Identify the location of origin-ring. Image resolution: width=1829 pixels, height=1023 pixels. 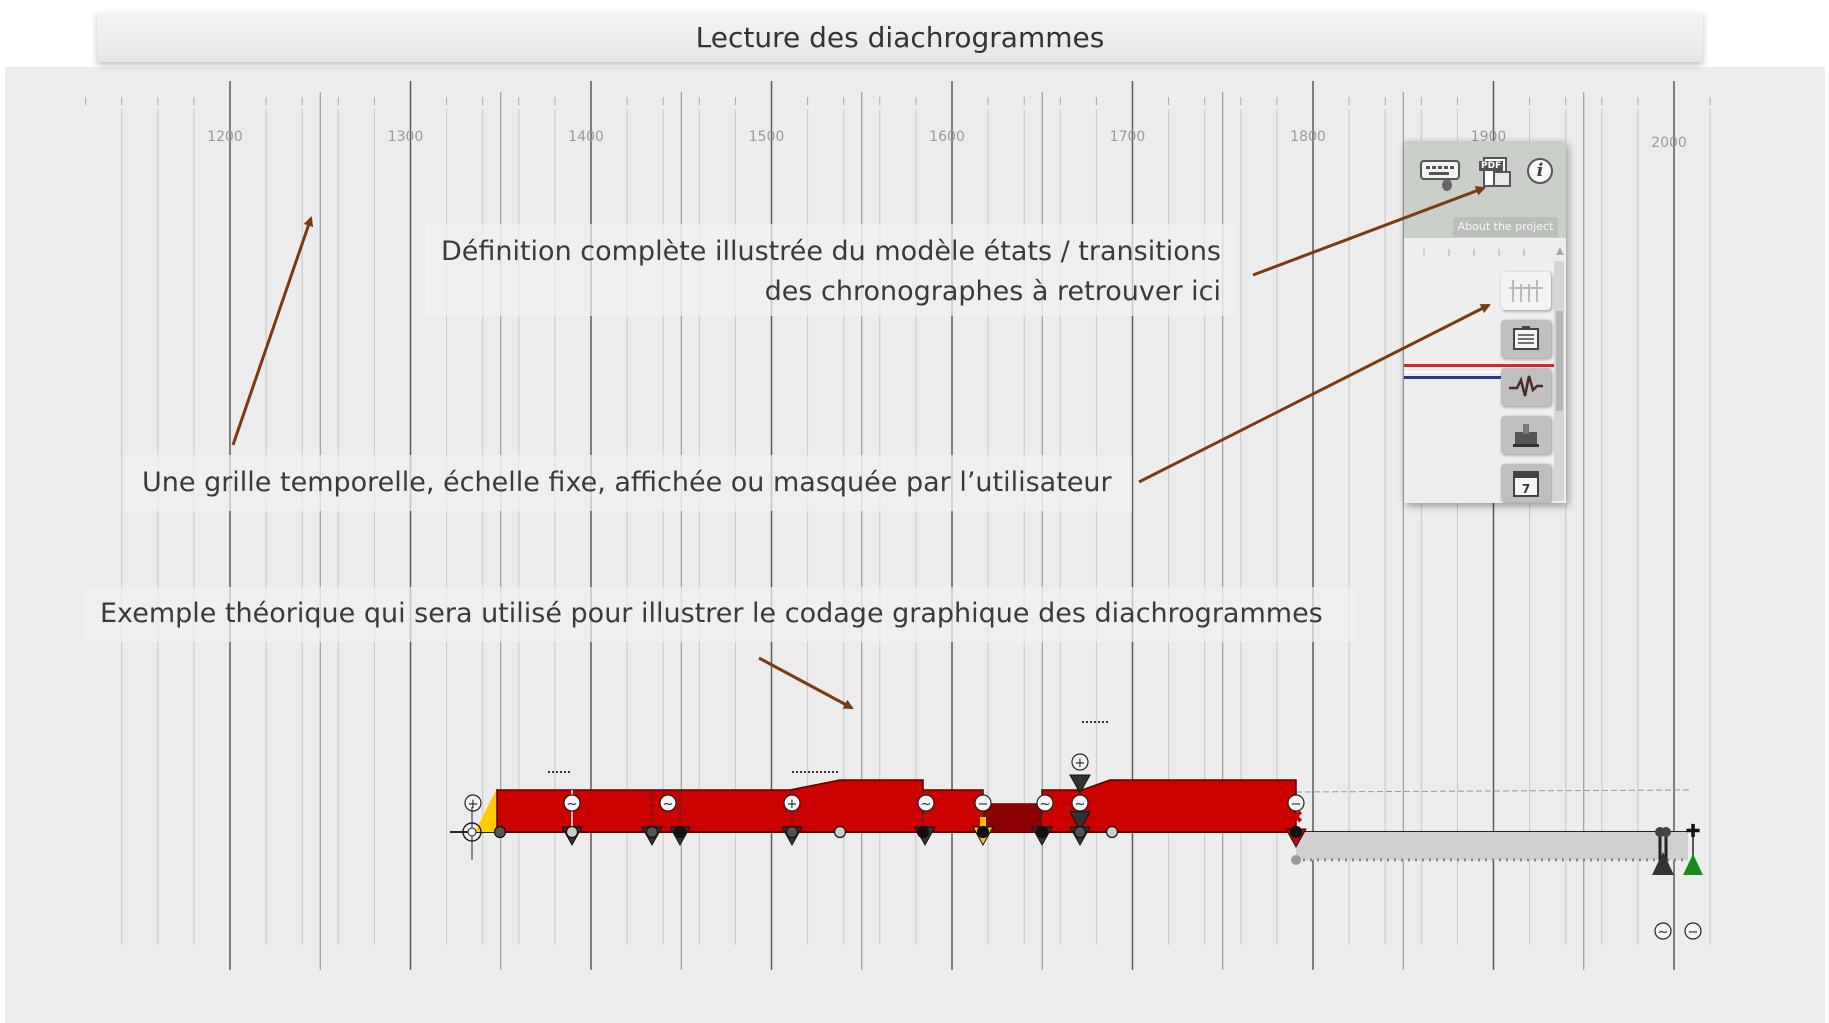
(472, 832).